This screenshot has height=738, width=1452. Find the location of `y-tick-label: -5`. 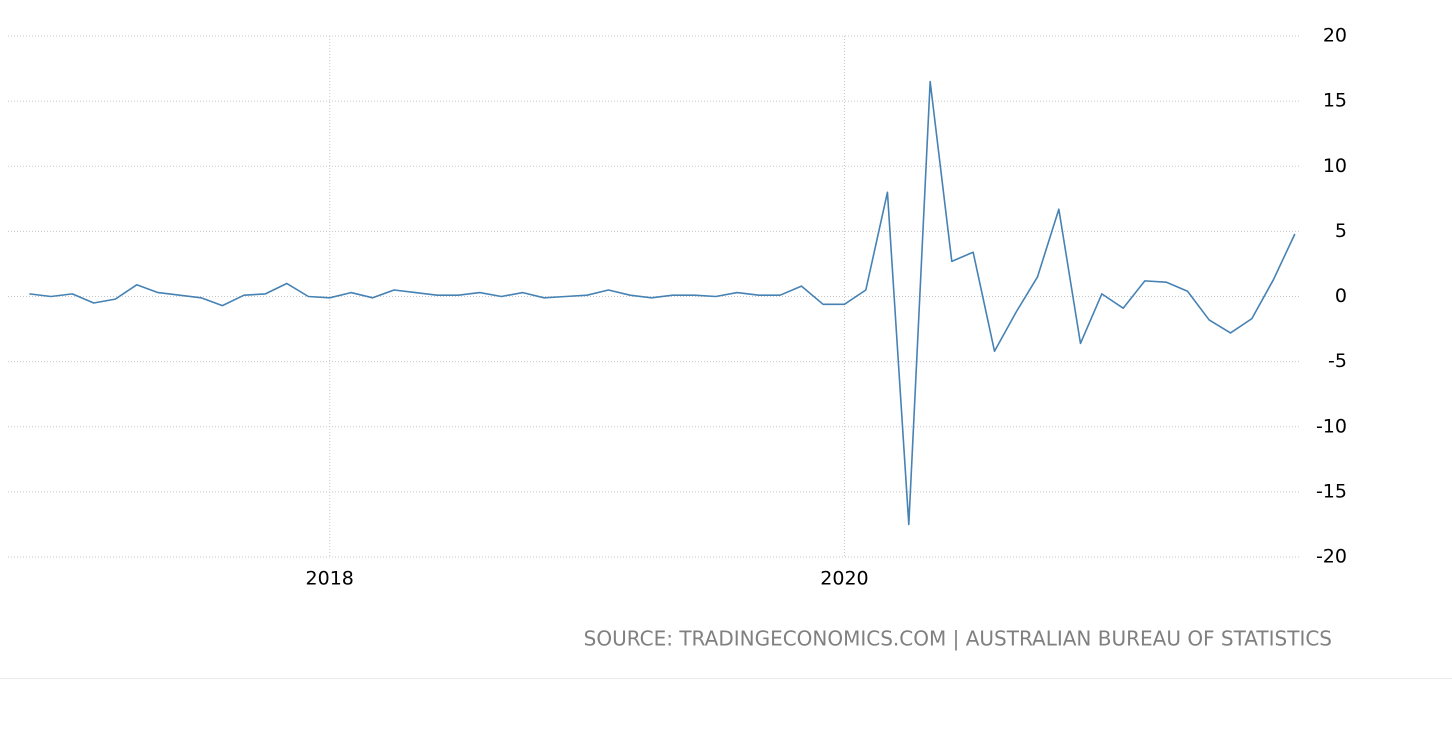

y-tick-label: -5 is located at coordinates (1337, 361).